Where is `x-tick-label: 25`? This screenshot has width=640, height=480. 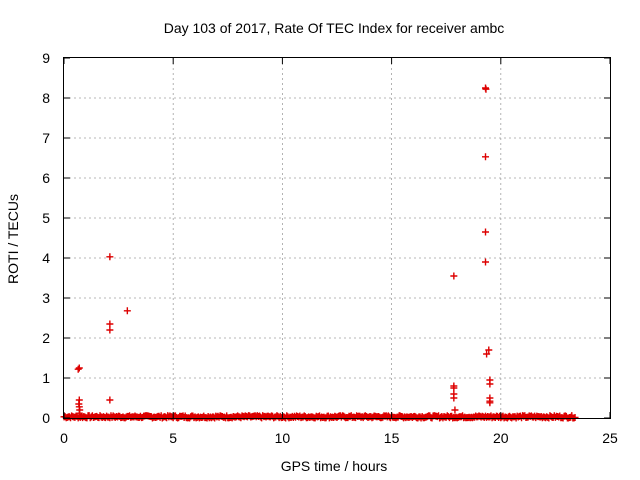 x-tick-label: 25 is located at coordinates (610, 438).